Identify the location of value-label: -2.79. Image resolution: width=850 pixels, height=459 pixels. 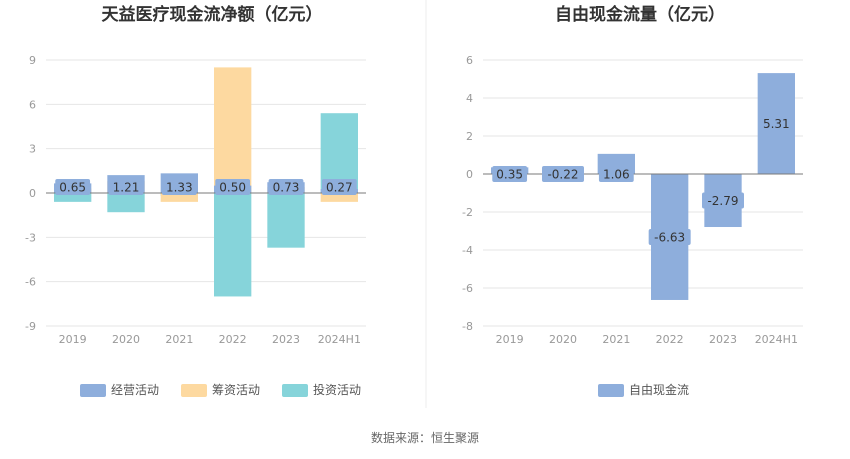
(722, 201).